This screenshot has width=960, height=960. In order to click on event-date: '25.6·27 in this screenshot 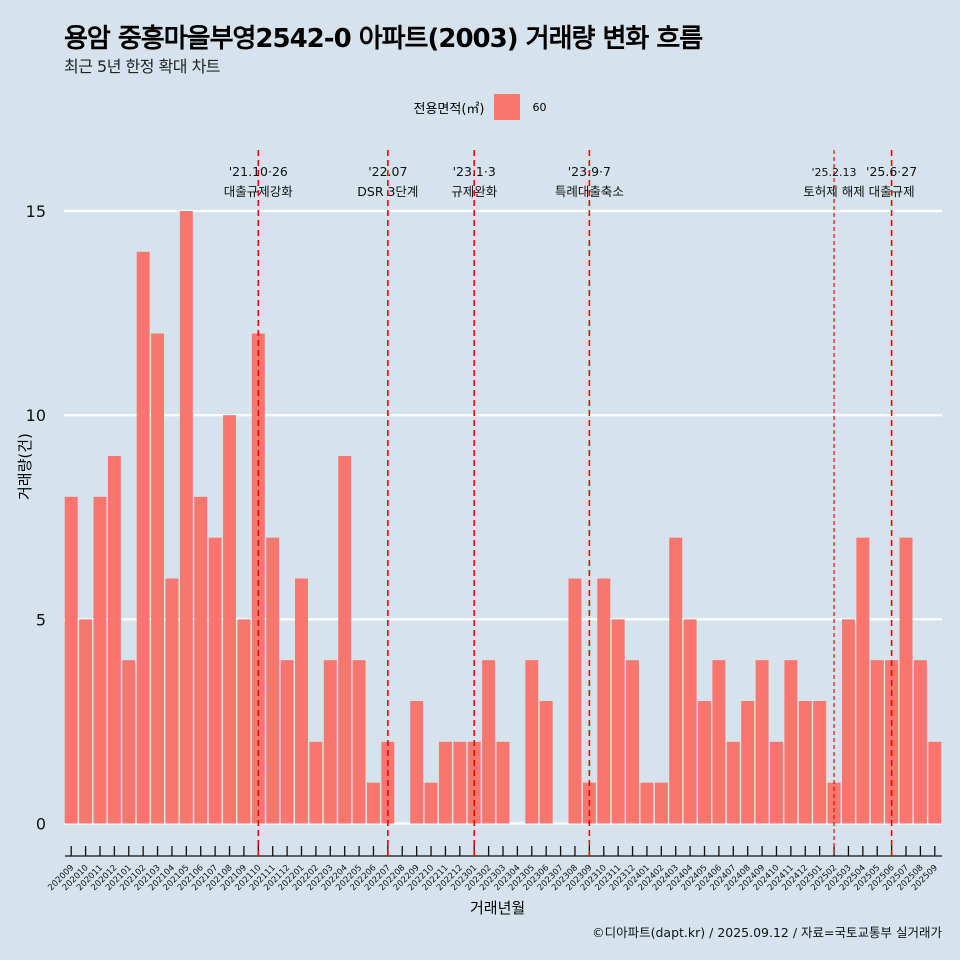, I will do `click(891, 171)`.